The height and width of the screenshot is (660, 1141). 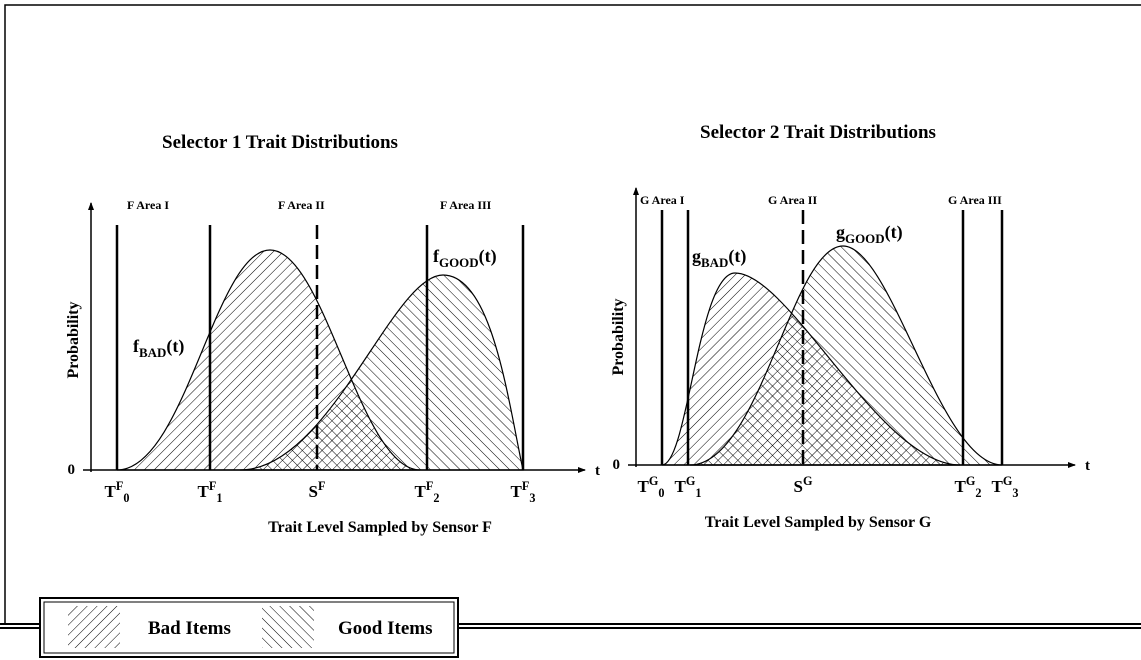 I want to click on label: TF2, so click(x=427, y=492).